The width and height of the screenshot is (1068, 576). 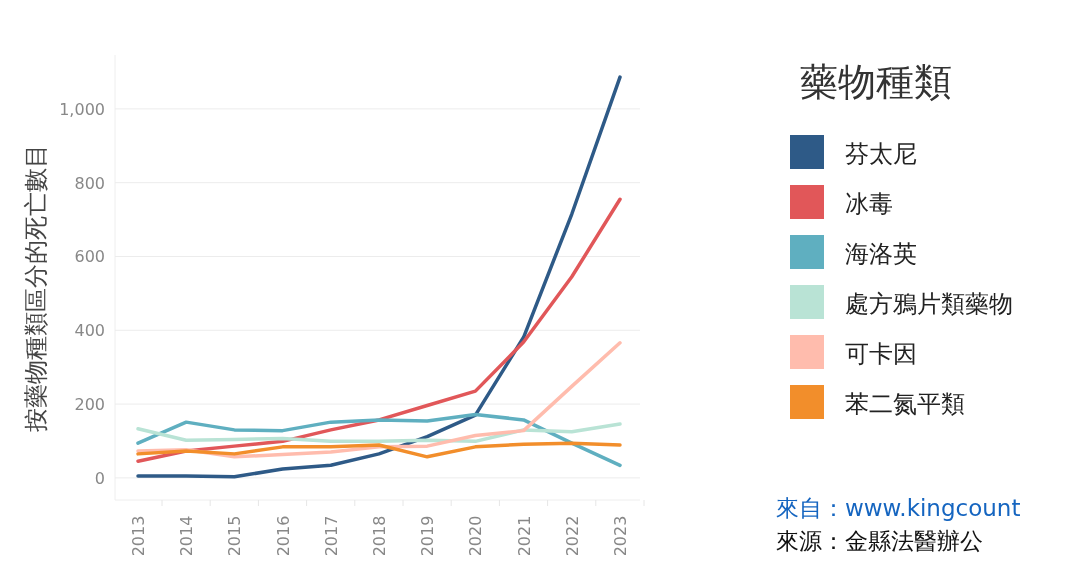 What do you see at coordinates (881, 254) in the screenshot?
I see `legend-label: 海洛英` at bounding box center [881, 254].